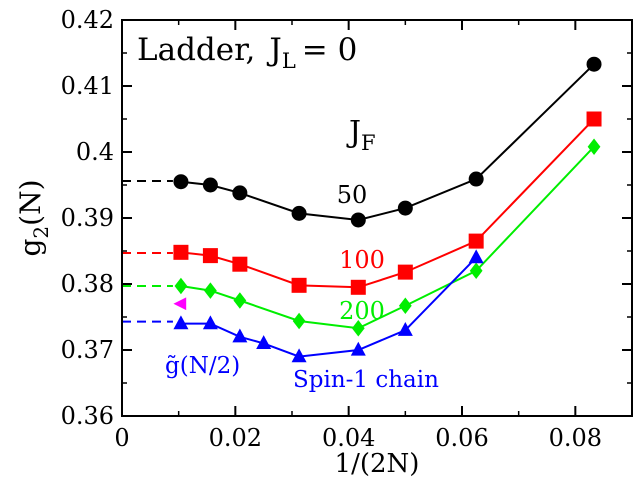  I want to click on series-label-gtilde: g̃(N/2), so click(202, 366).